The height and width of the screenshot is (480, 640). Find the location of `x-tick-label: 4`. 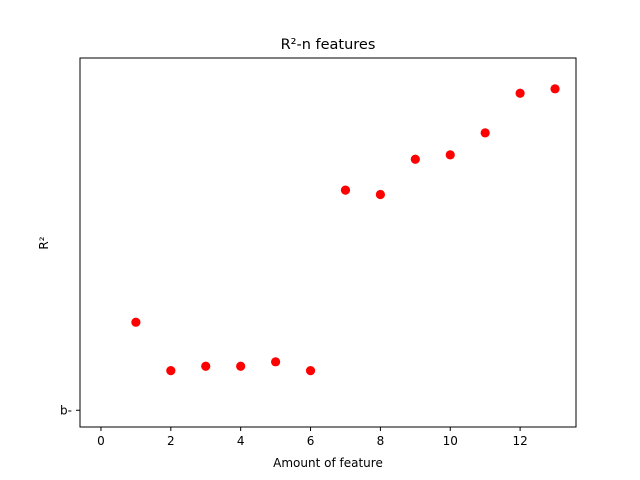

x-tick-label: 4 is located at coordinates (241, 441).